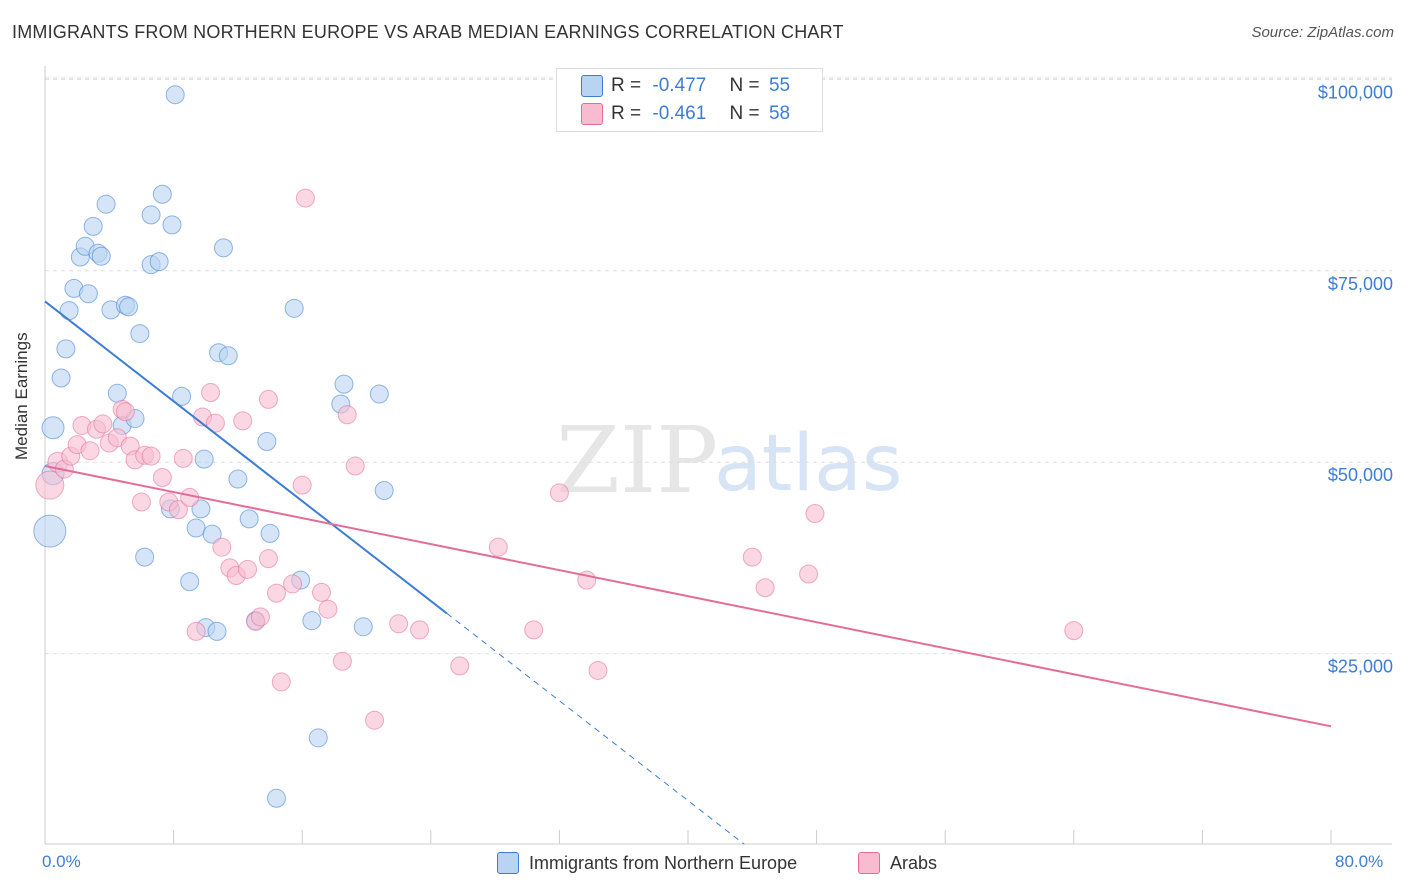 The height and width of the screenshot is (892, 1406). What do you see at coordinates (914, 862) in the screenshot?
I see `legend-label-arabs: Arabs` at bounding box center [914, 862].